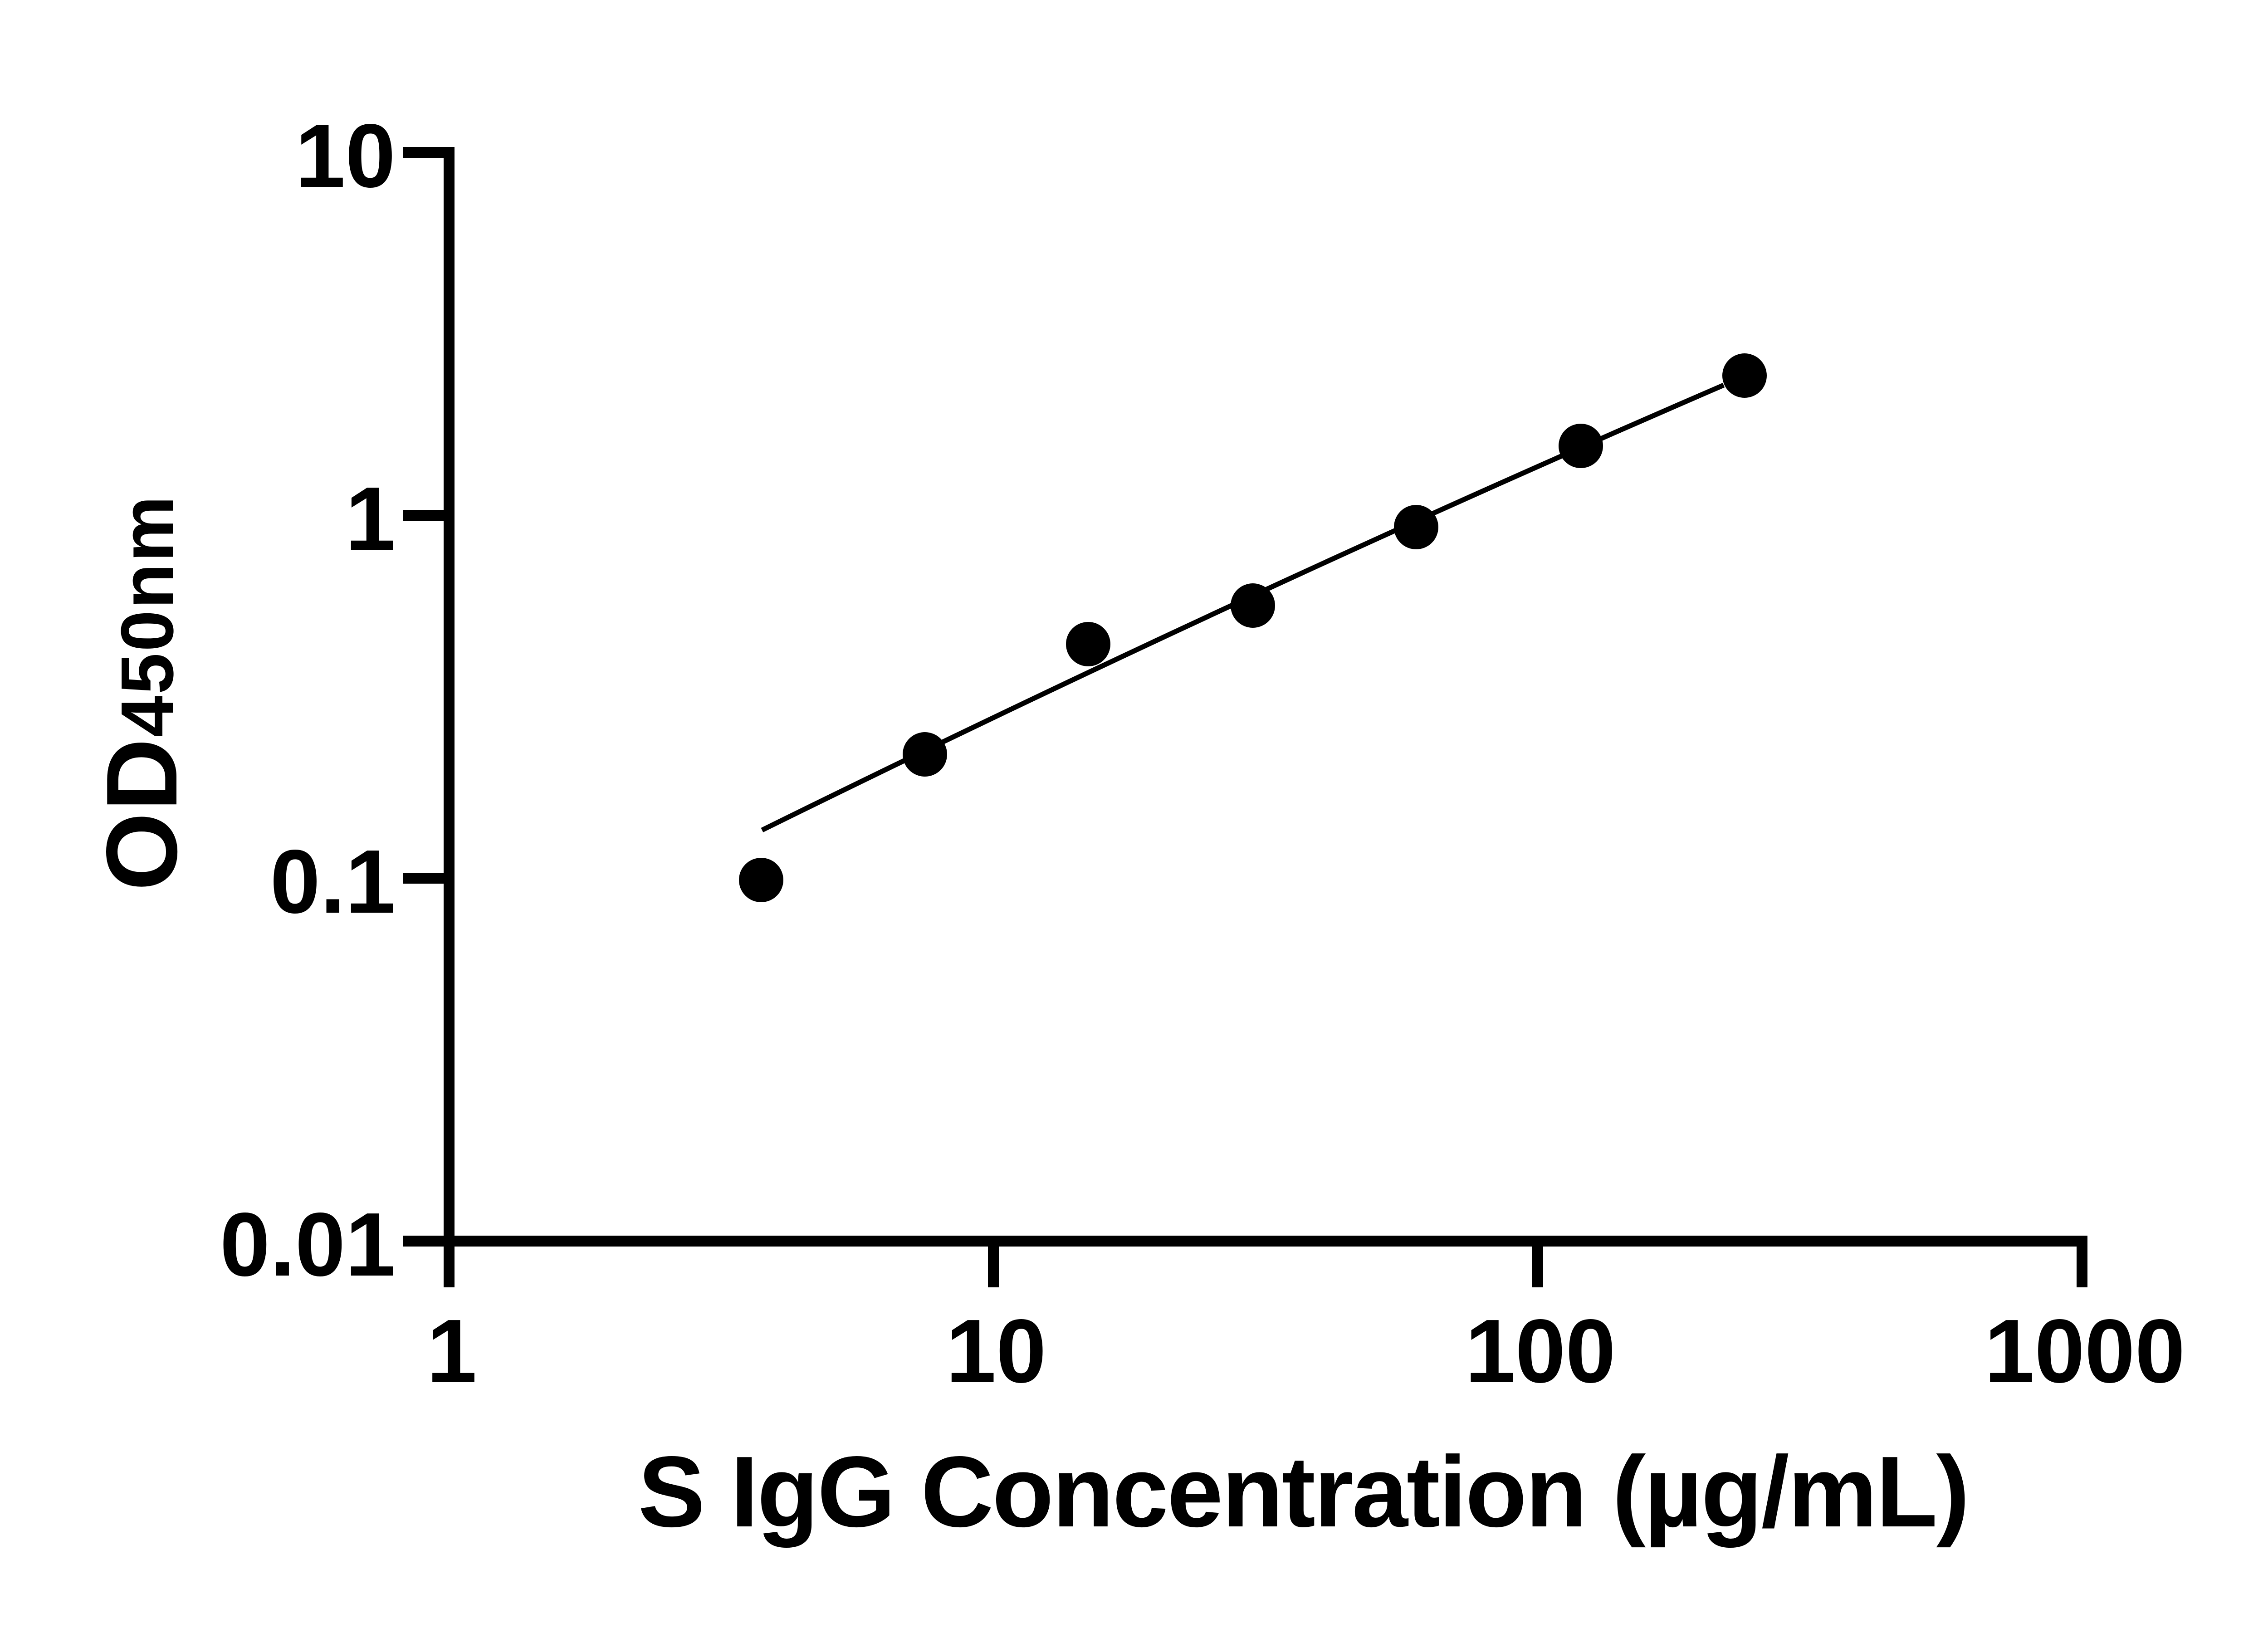 The height and width of the screenshot is (1633, 2268). Describe the element at coordinates (308, 1244) in the screenshot. I see `svg-text: 0.01` at that location.